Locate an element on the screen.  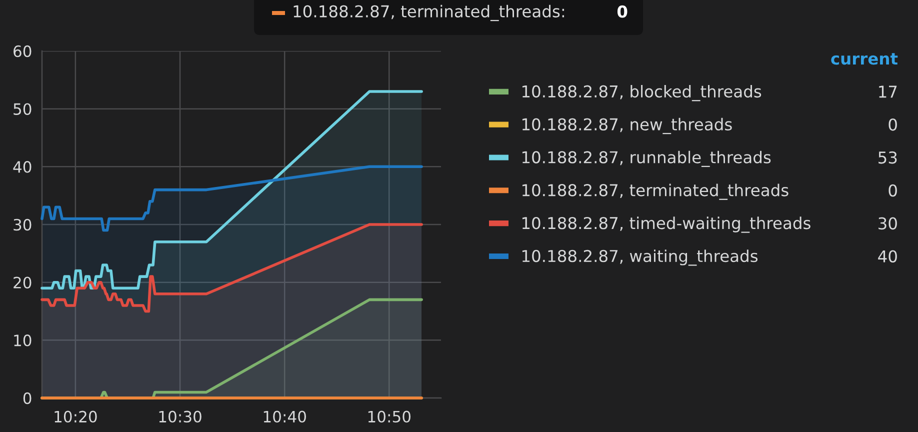
y-tick-label: 0 is located at coordinates (27, 398).